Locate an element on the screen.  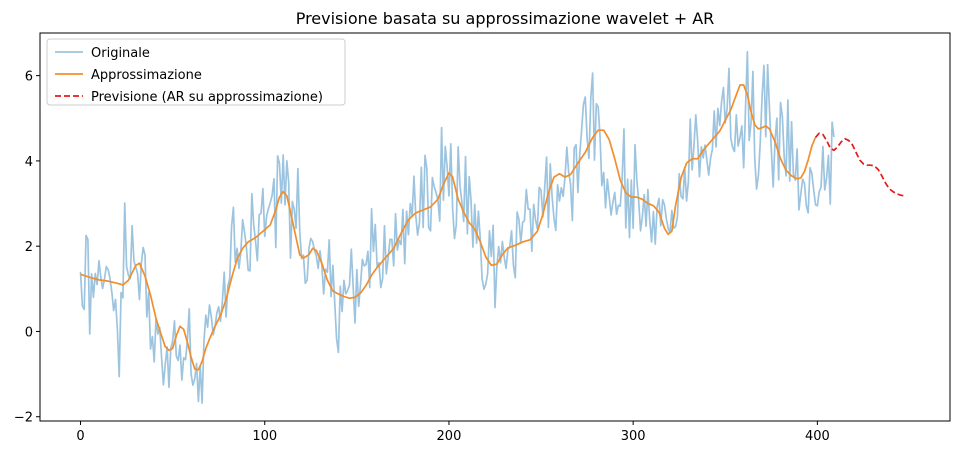
x-tick-label: 0 is located at coordinates (80, 436).